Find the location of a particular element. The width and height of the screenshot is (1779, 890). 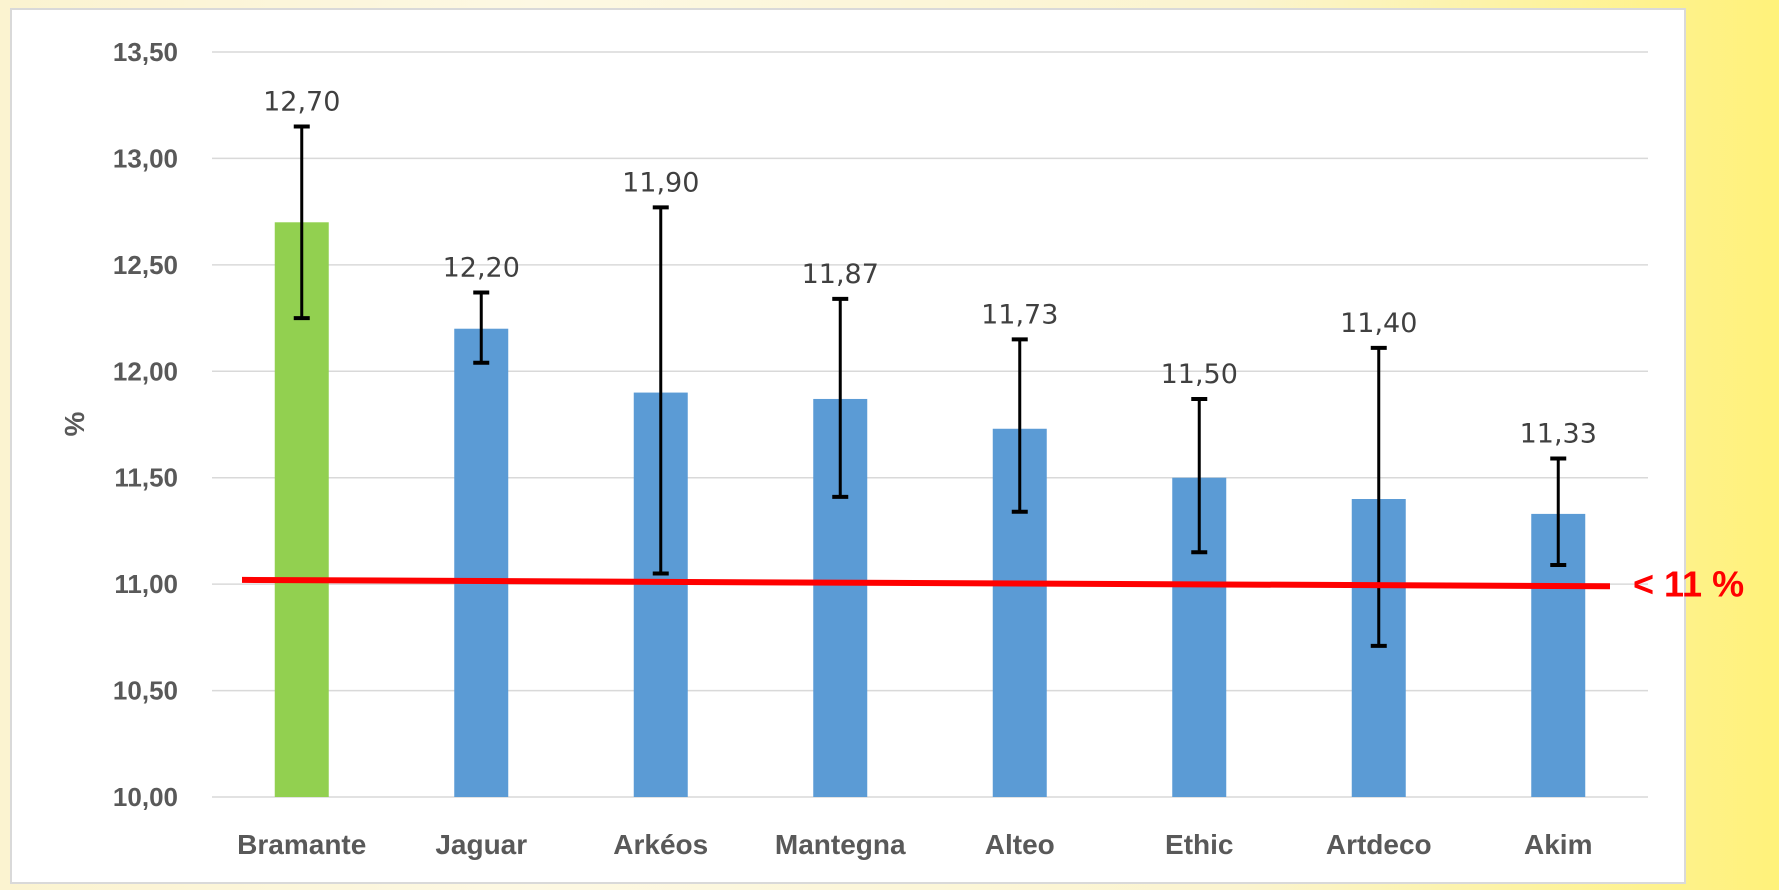

data-label: 11,50 is located at coordinates (1199, 374).